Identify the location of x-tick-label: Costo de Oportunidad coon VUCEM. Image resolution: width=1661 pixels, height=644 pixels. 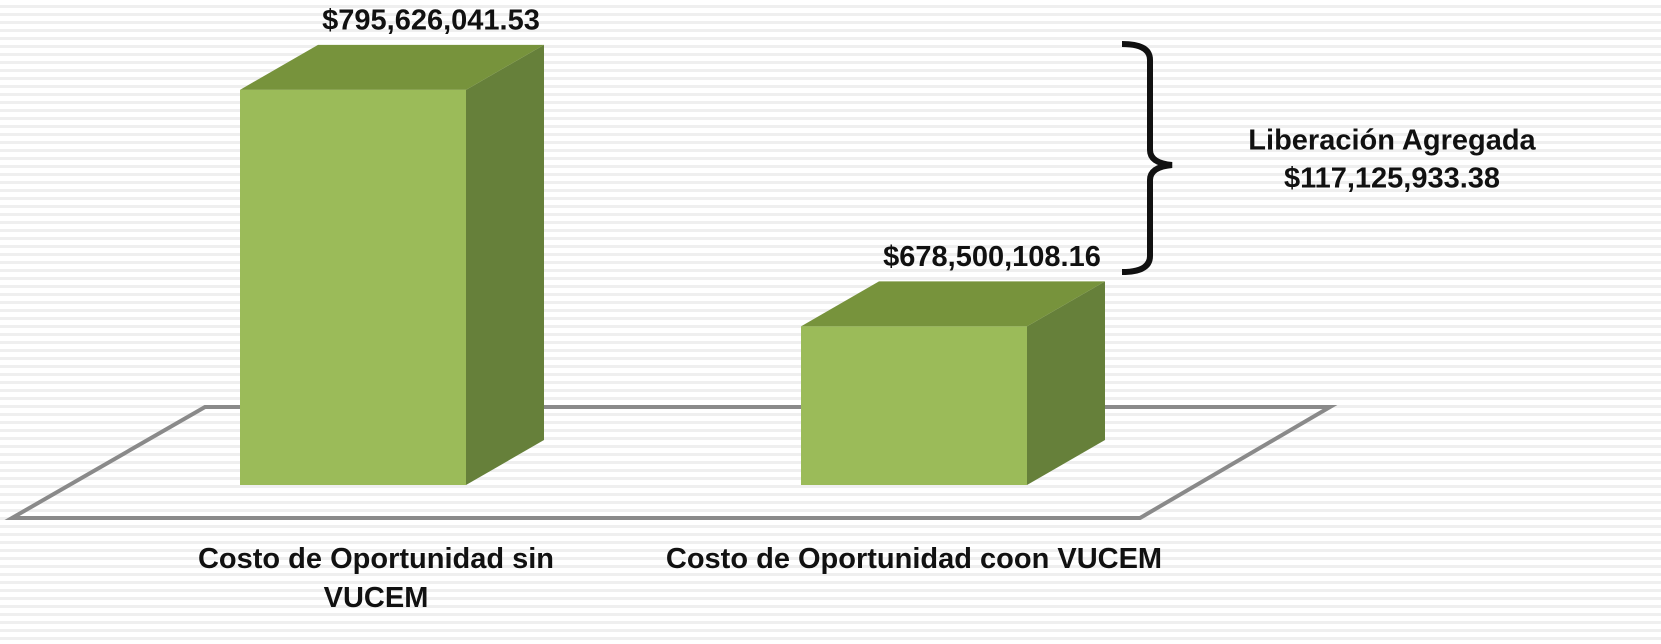
(914, 559).